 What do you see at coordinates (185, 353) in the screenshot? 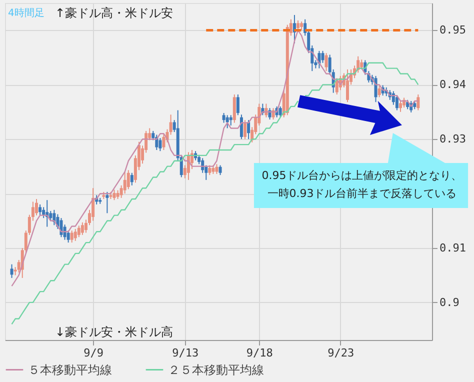
I see `x-tick-label: 9/13` at bounding box center [185, 353].